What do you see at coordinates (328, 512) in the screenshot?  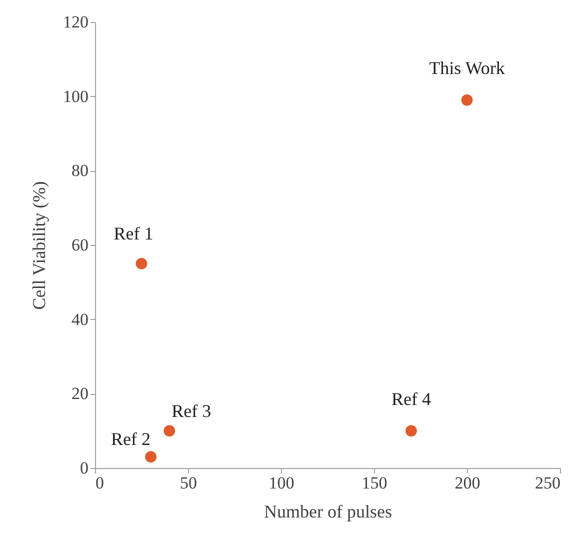 I see `x-axis-title: Number of pulses` at bounding box center [328, 512].